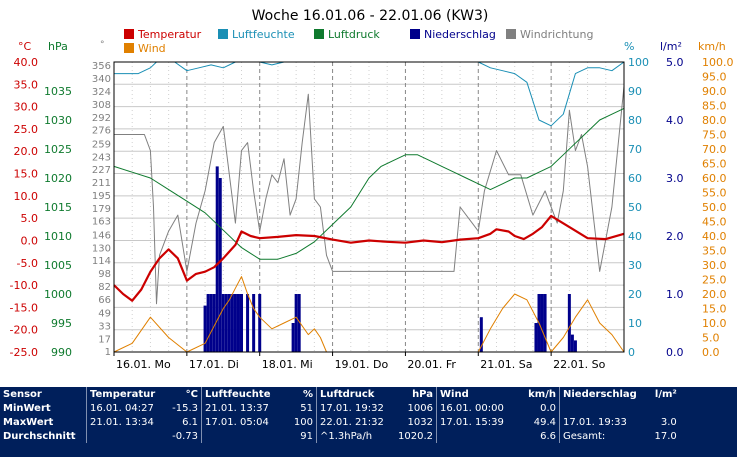 The image size is (737, 457). Describe the element at coordinates (240, 394) in the screenshot. I see `stats-header-hum: Luftfeuchte` at that location.